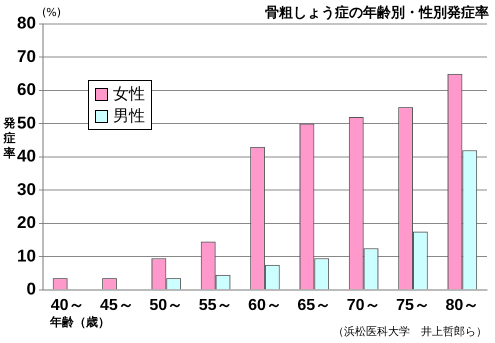 The image size is (495, 343). Describe the element at coordinates (26, 222) in the screenshot. I see `y-tick-label: 20` at that location.